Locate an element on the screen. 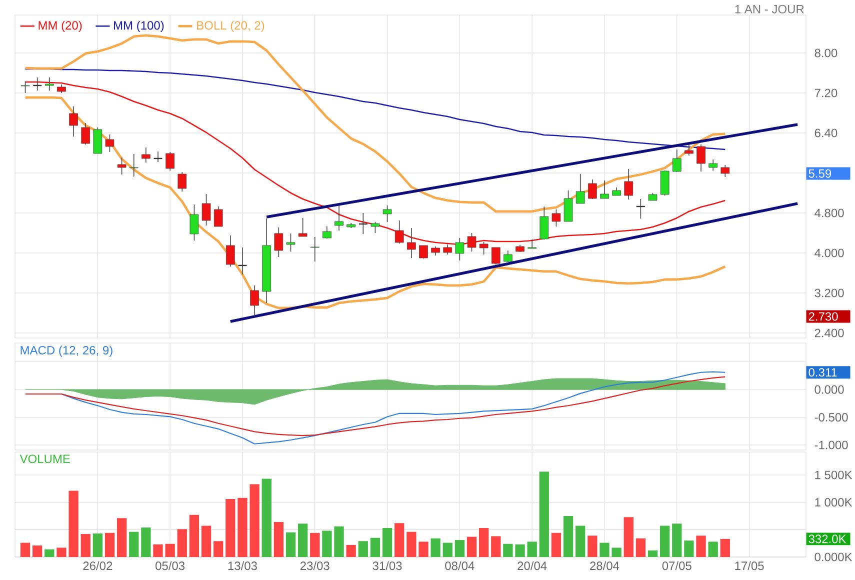  y-tick-label: 1 000K is located at coordinates (833, 502).